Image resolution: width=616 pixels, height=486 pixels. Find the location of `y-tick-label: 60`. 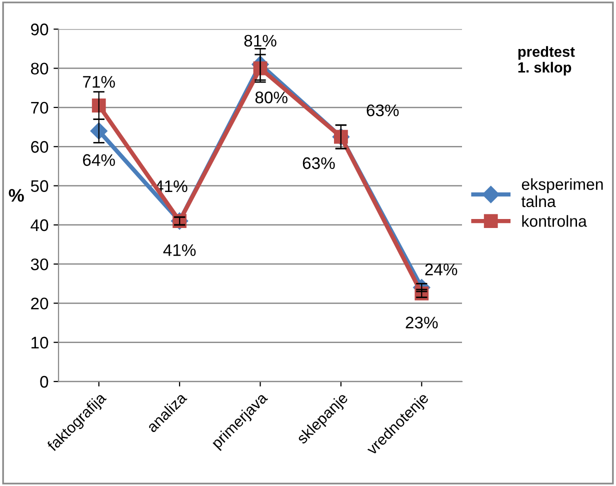

y-tick-label: 60 is located at coordinates (39, 147).